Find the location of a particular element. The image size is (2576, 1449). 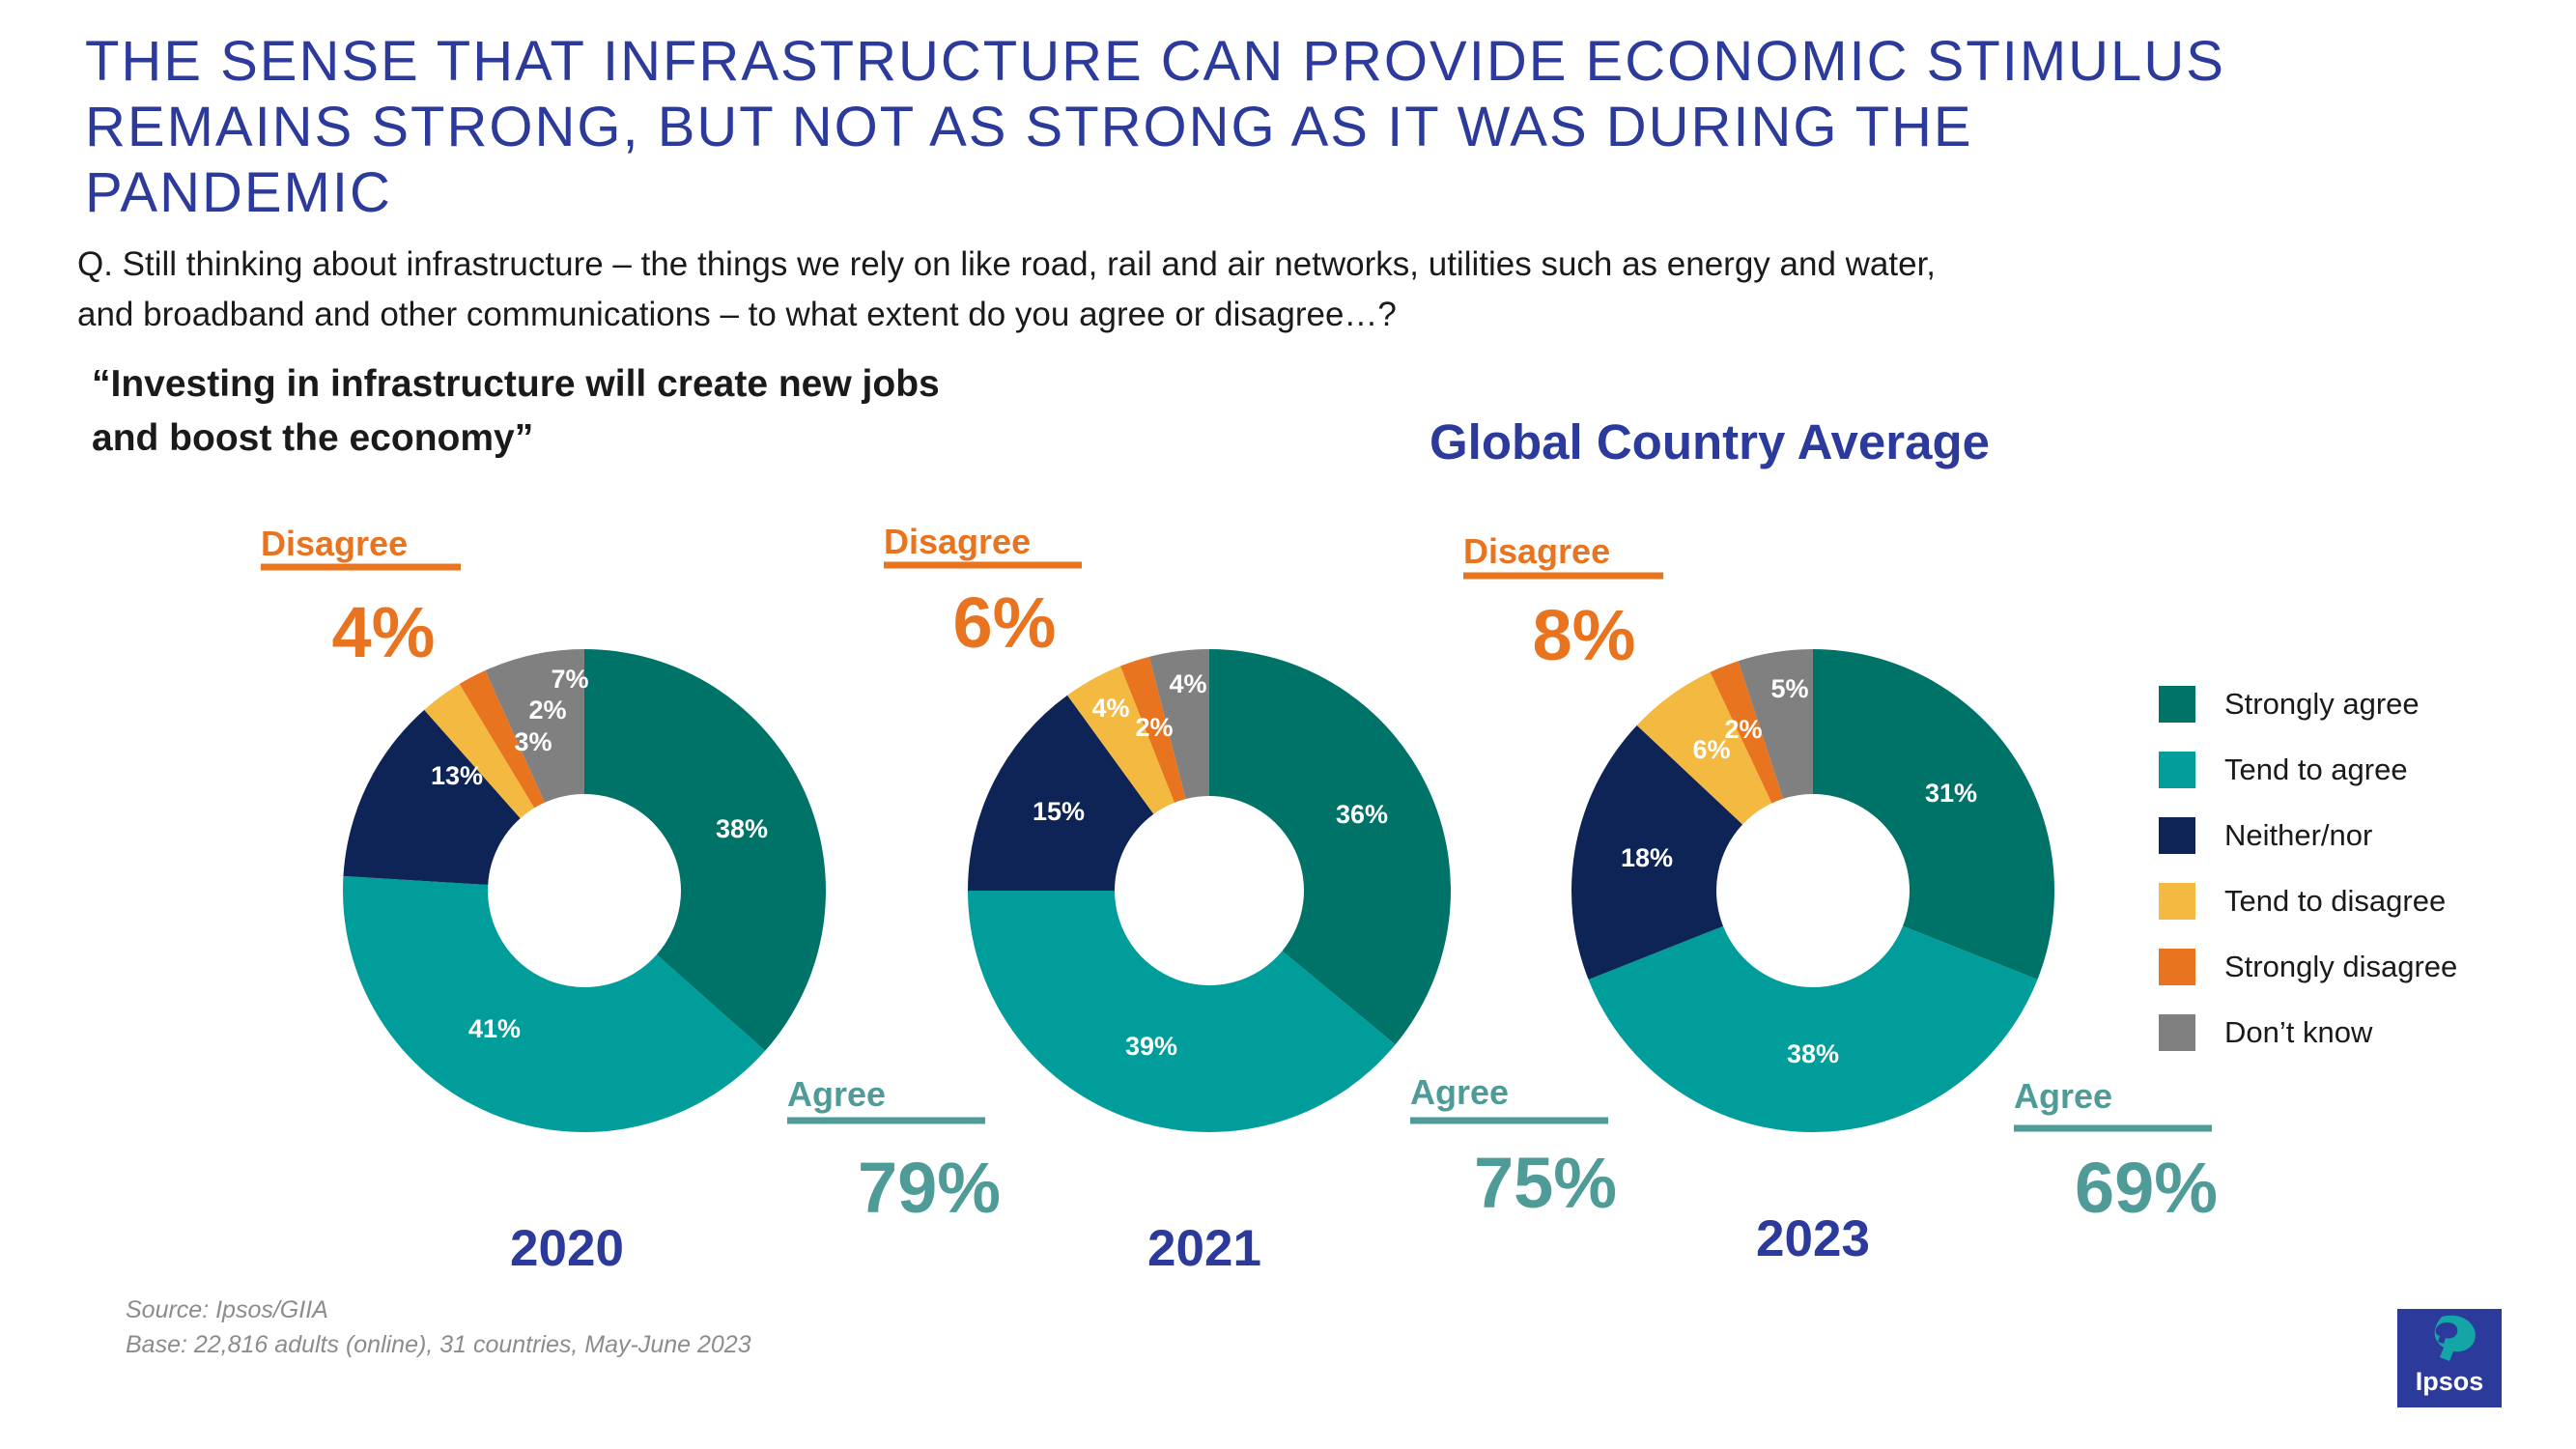

data-label-neither-nor: 13% is located at coordinates (457, 775).